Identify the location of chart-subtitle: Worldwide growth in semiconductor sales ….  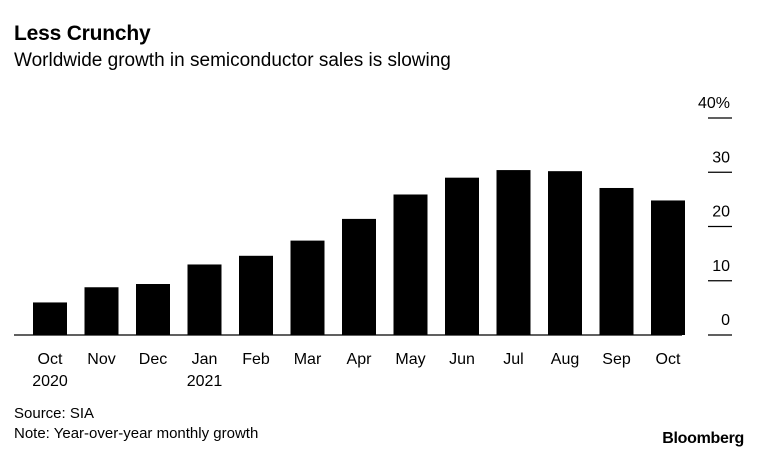
(232, 60).